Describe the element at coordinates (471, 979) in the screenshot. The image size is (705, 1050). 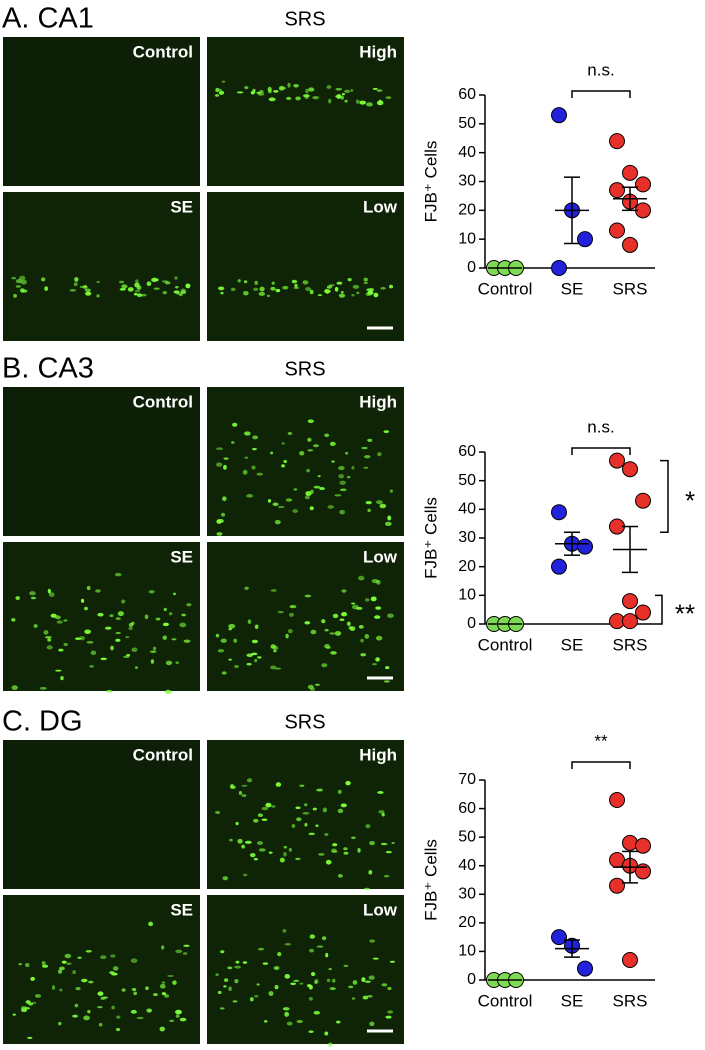
I see `y-tick-label: 0` at that location.